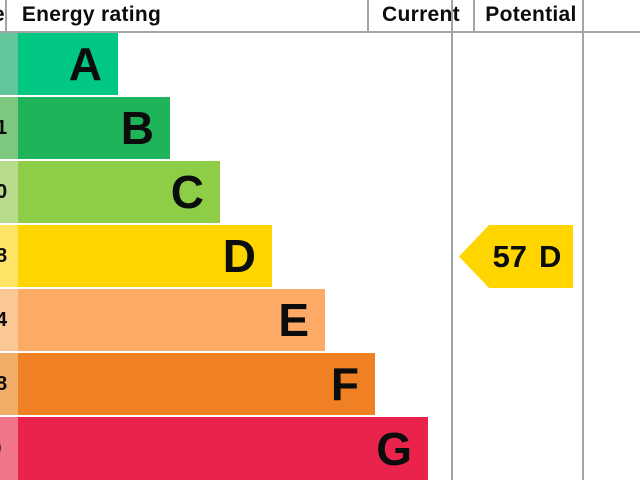 The height and width of the screenshot is (480, 640). I want to click on band-bar-a: A, so click(68, 64).